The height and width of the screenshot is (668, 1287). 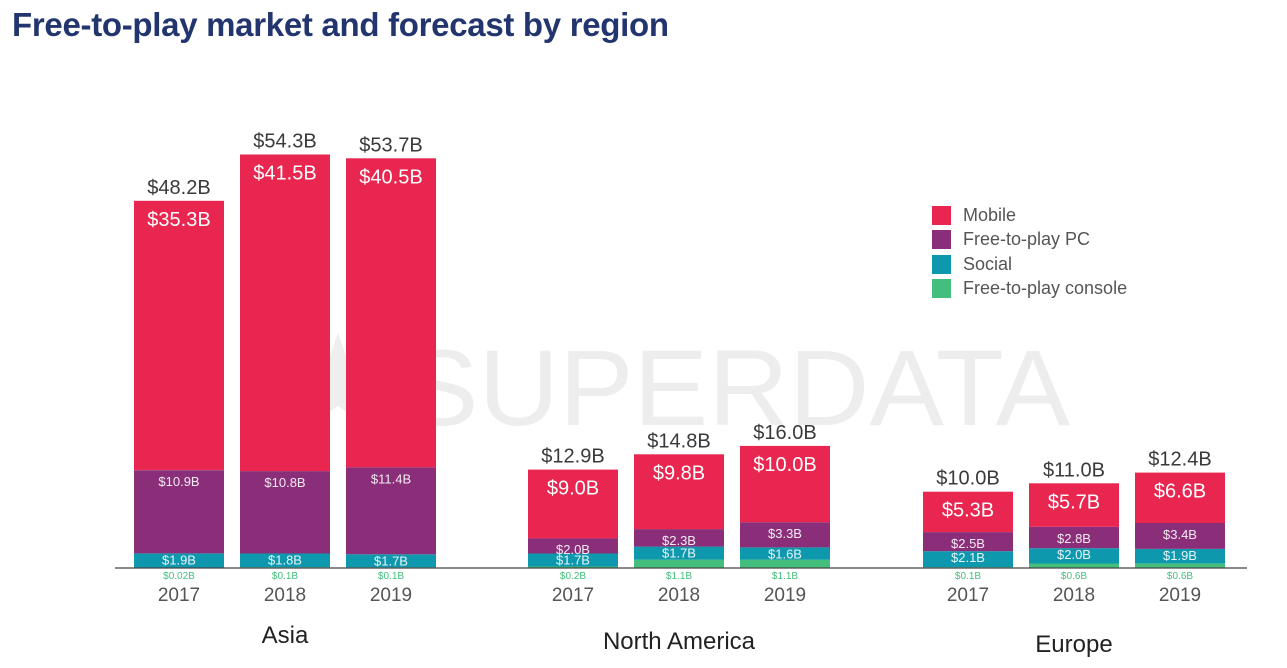 What do you see at coordinates (573, 576) in the screenshot?
I see `data-label-free-to-play-console: $0.2B` at bounding box center [573, 576].